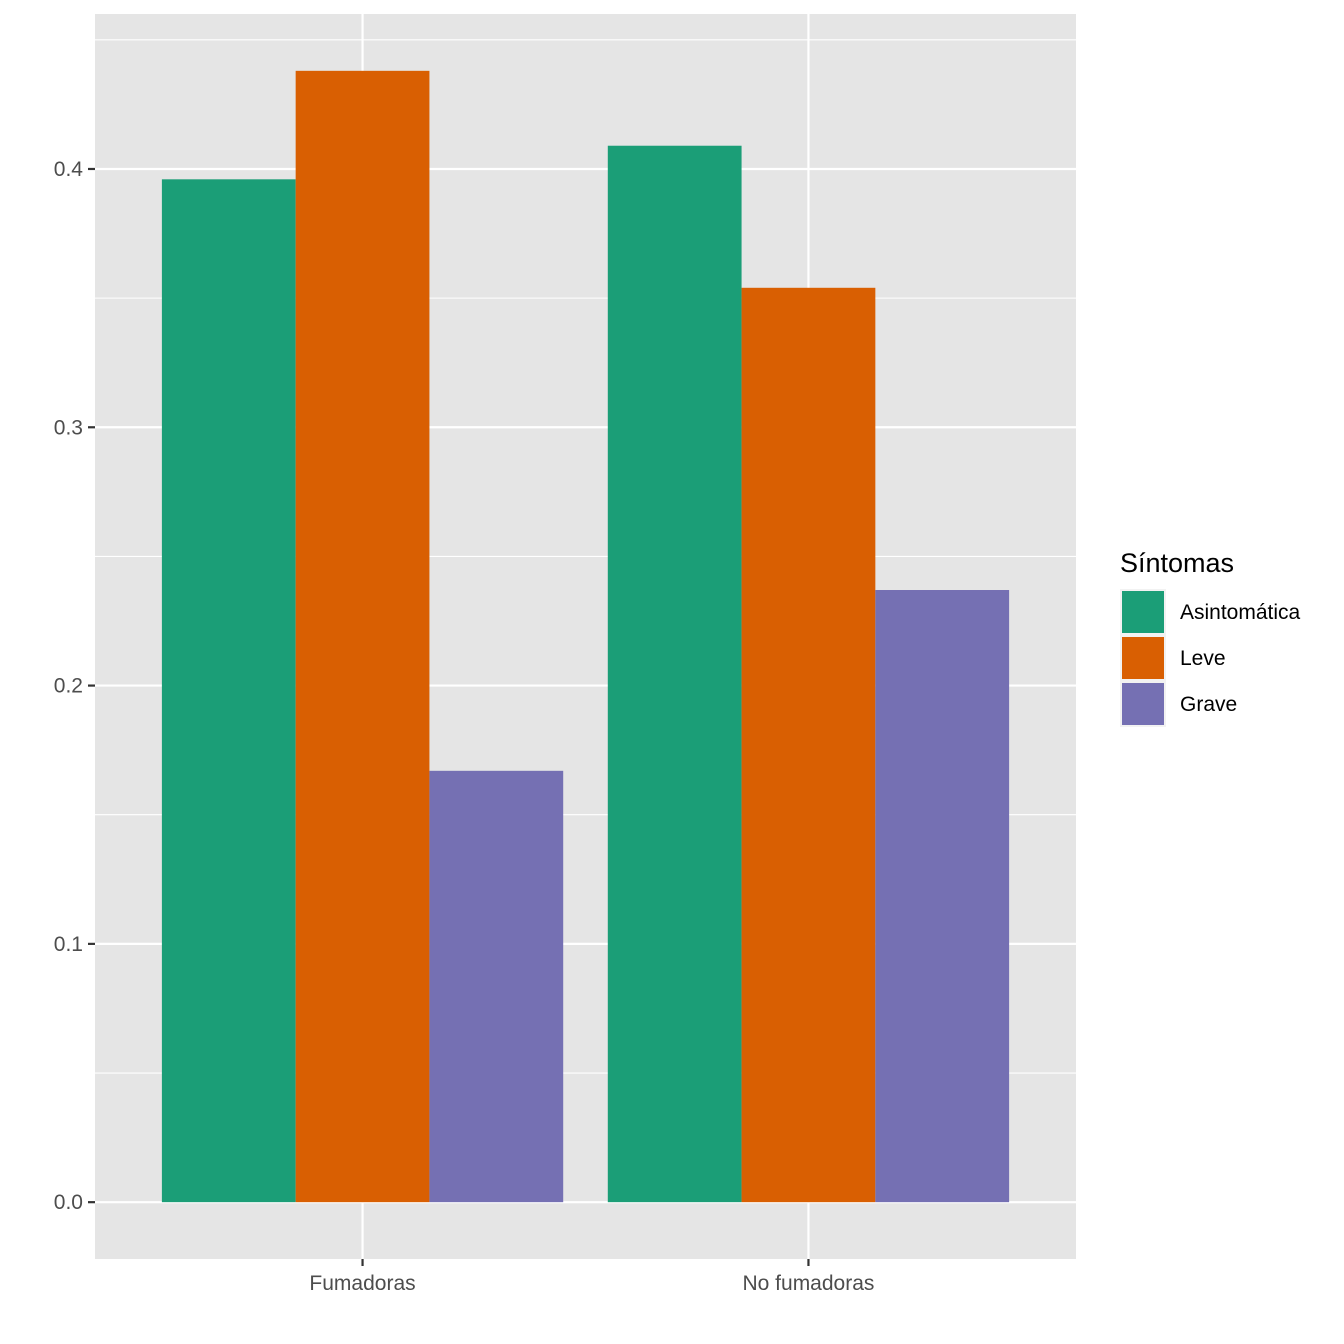 Image resolution: width=1344 pixels, height=1344 pixels. What do you see at coordinates (1177, 563) in the screenshot?
I see `legend-title: Síntomas` at bounding box center [1177, 563].